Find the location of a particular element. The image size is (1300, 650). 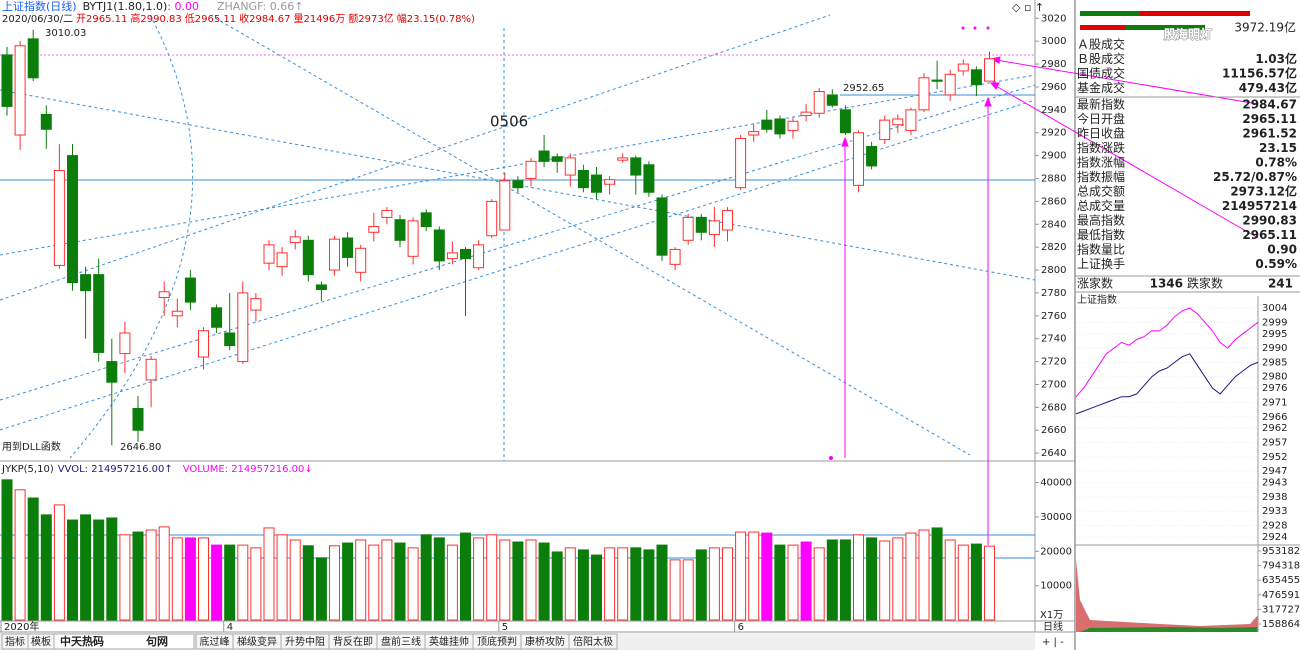

y-tick-label: 20000 is located at coordinates (1056, 551).